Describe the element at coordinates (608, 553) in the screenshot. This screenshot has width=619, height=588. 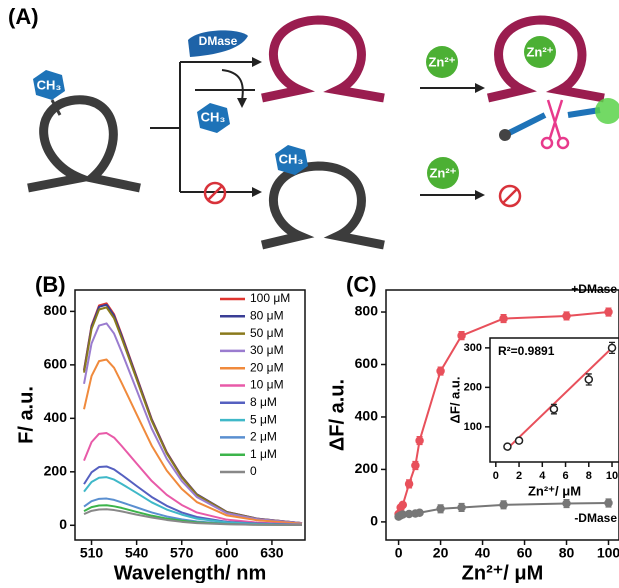
I see `x-tick-label: 100` at that location.